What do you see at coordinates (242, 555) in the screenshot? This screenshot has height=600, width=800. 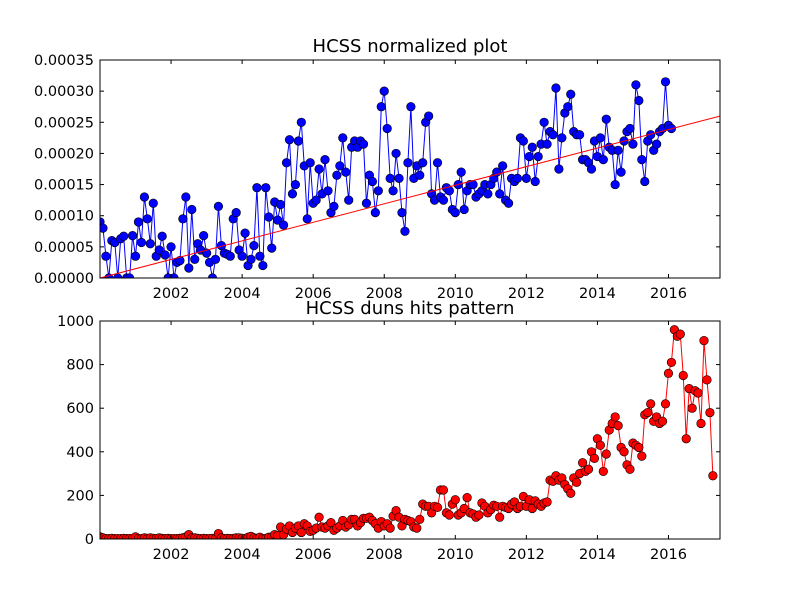 I see `x-tick-label: 2004` at bounding box center [242, 555].